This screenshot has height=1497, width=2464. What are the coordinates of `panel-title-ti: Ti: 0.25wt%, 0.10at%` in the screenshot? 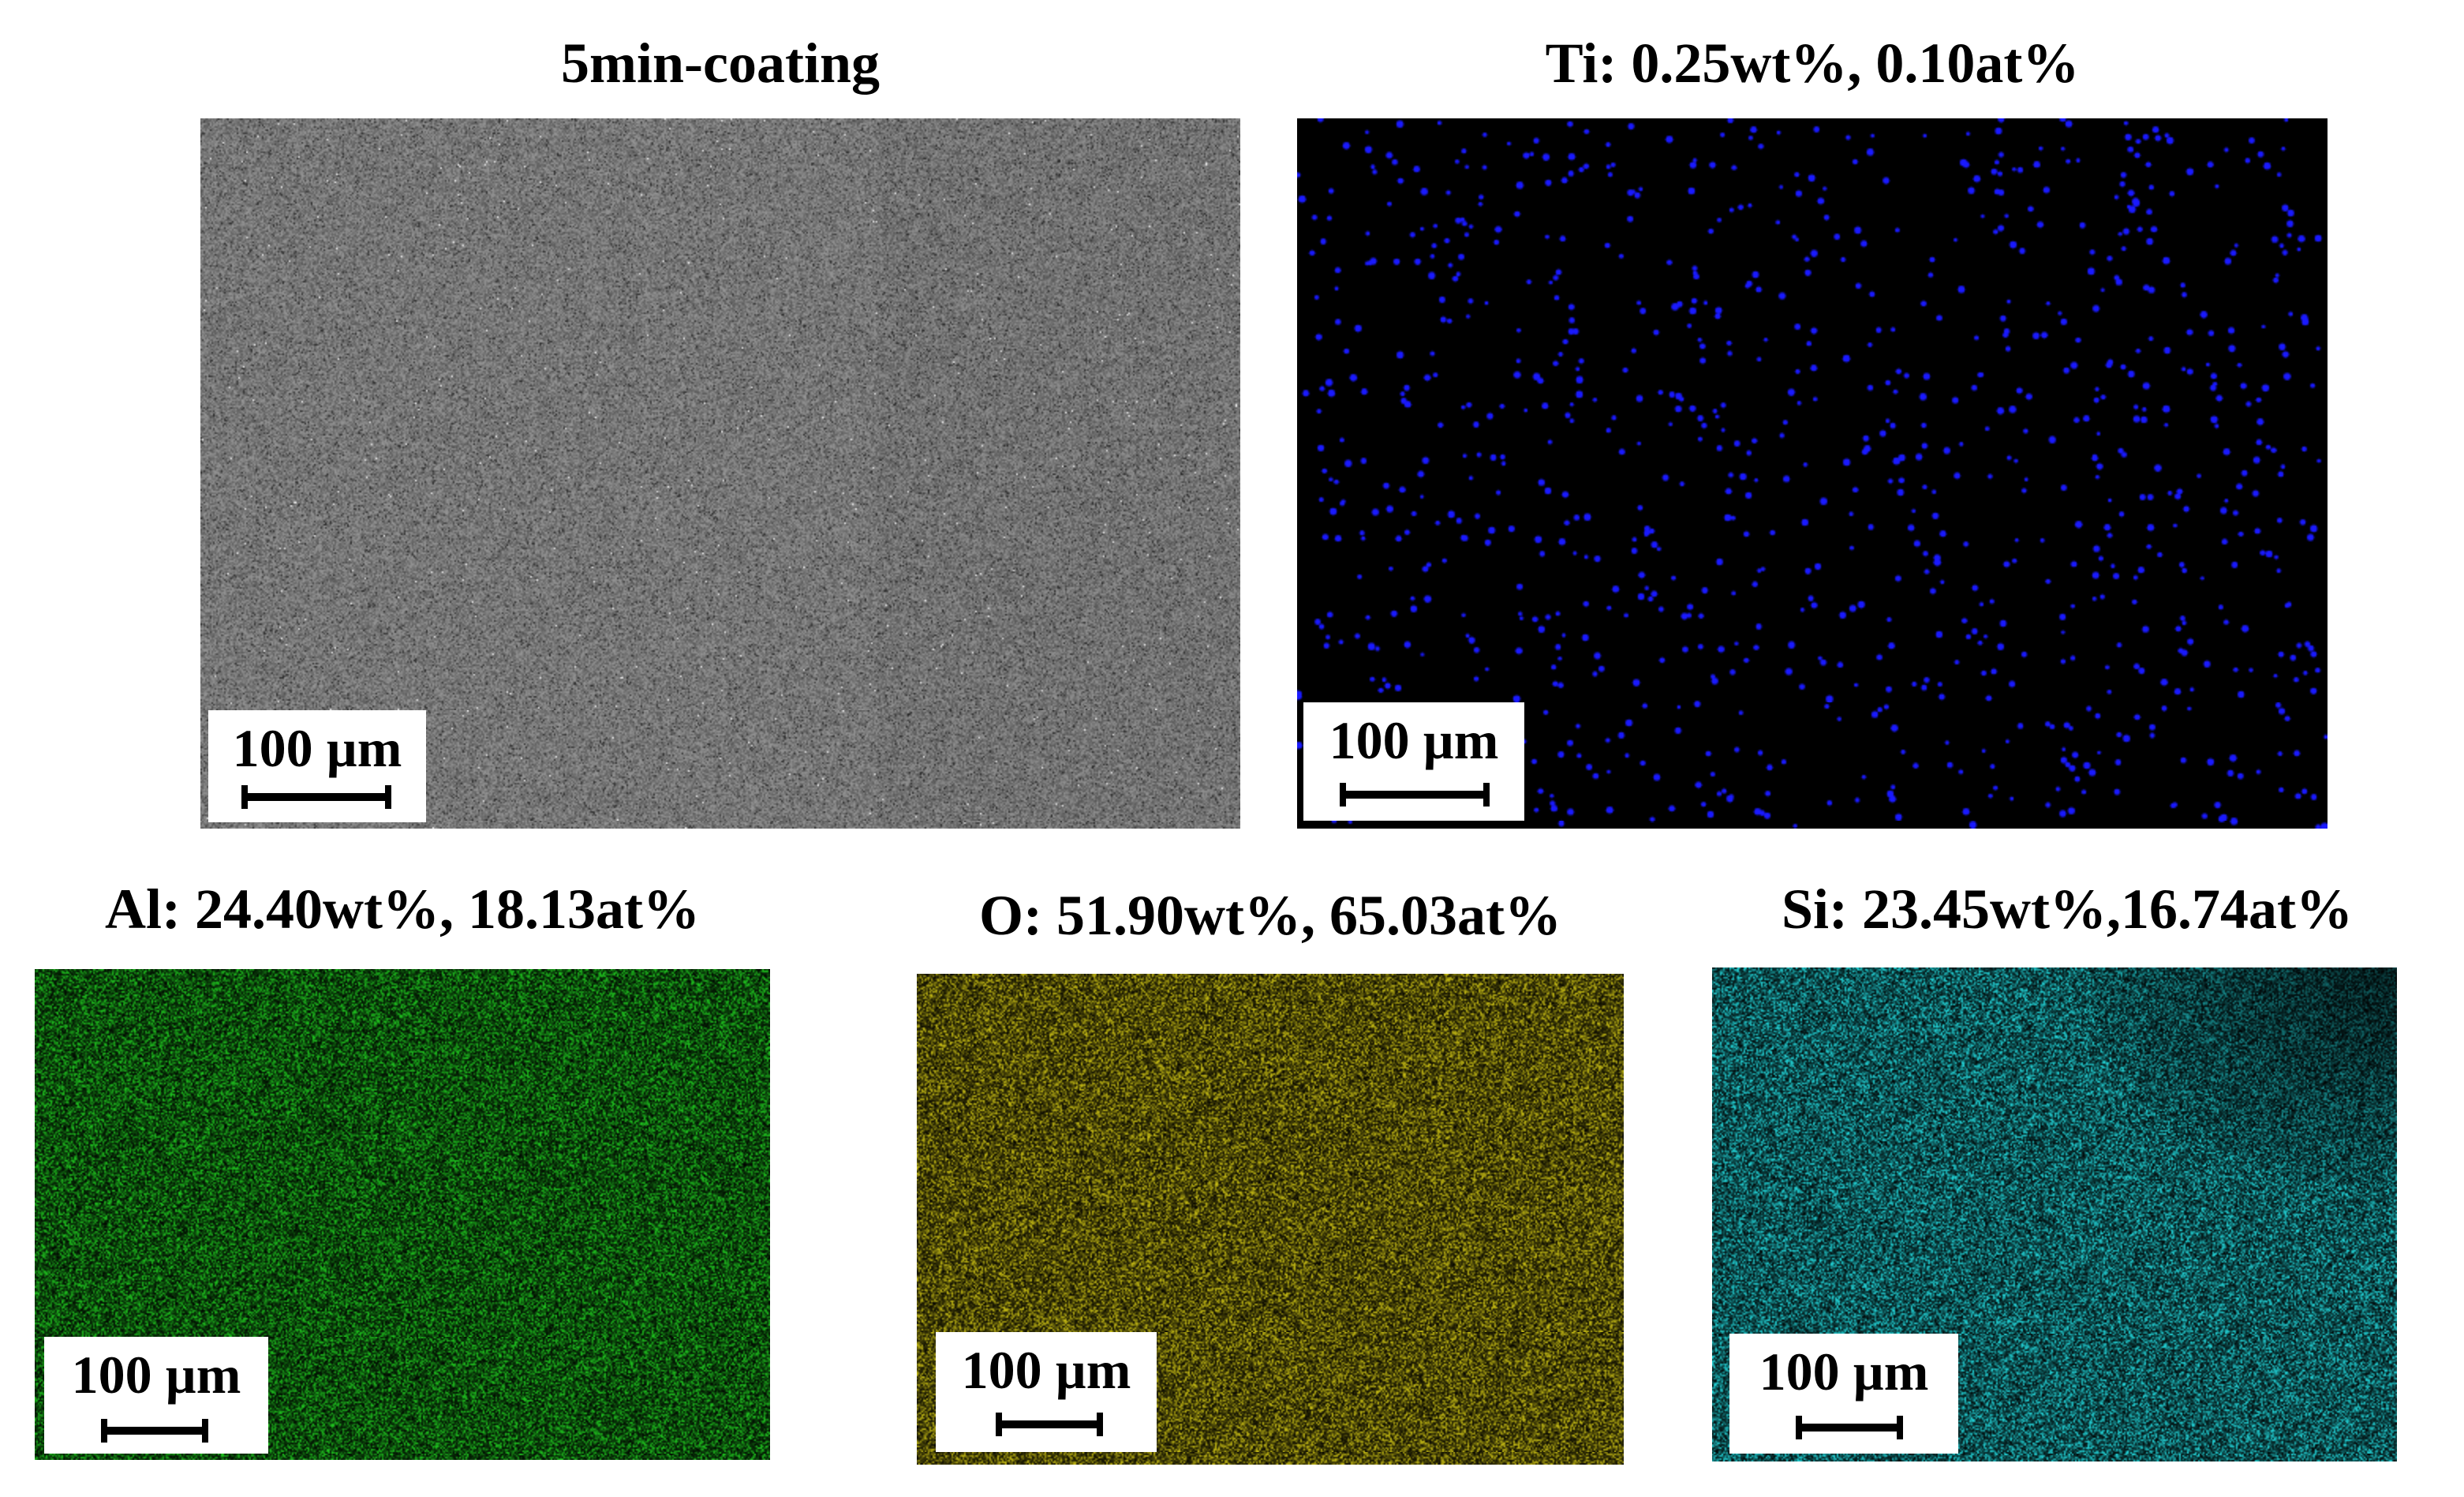 It's located at (1812, 63).